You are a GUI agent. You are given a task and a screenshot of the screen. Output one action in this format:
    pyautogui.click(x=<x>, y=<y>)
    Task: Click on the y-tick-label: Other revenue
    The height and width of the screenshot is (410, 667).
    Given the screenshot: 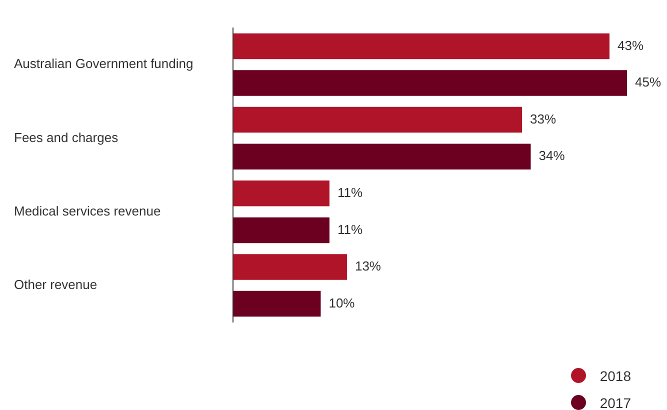 What is the action you would take?
    pyautogui.click(x=56, y=284)
    